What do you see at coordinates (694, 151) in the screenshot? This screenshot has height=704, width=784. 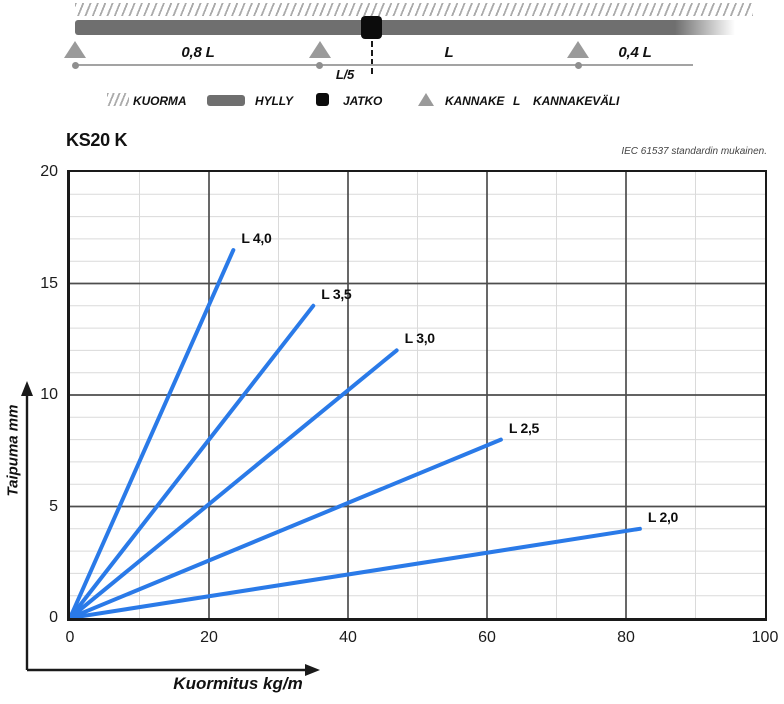 I see `standard-note: IEC 61537 standardin mukainen.` at bounding box center [694, 151].